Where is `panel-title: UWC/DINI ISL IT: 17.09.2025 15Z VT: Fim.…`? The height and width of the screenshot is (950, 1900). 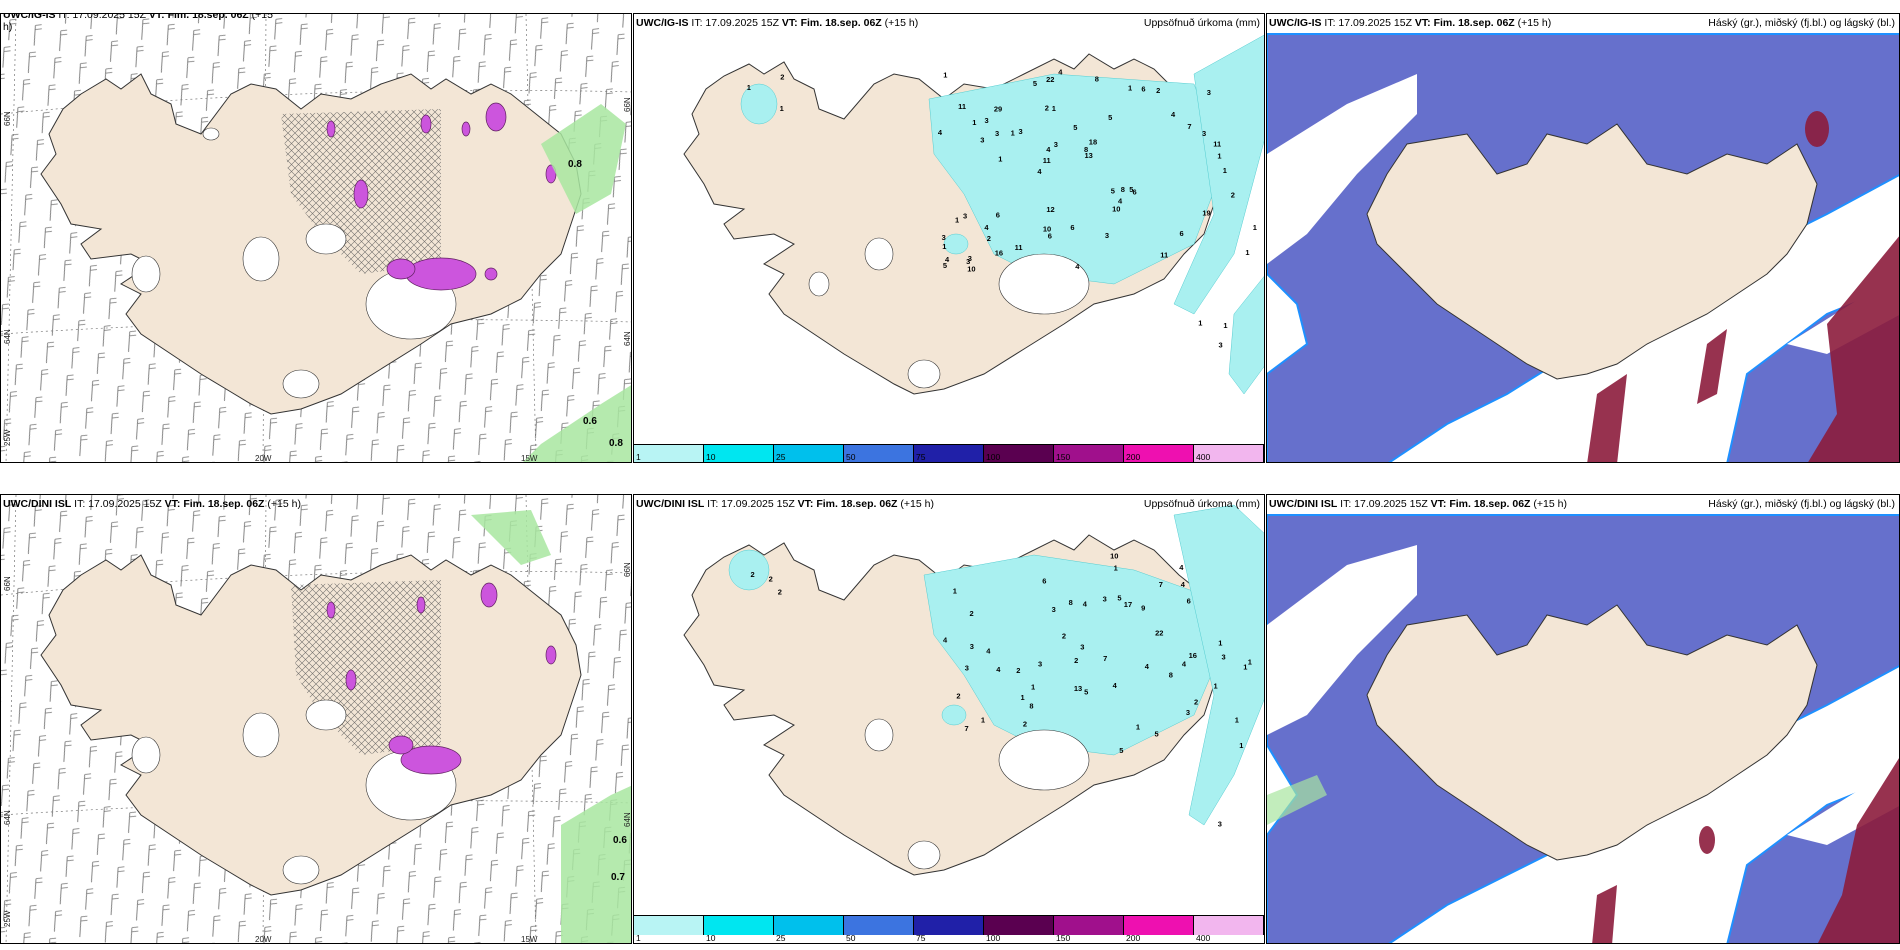 panel-title: UWC/DINI ISL IT: 17.09.2025 15Z VT: Fim.… is located at coordinates (152, 504).